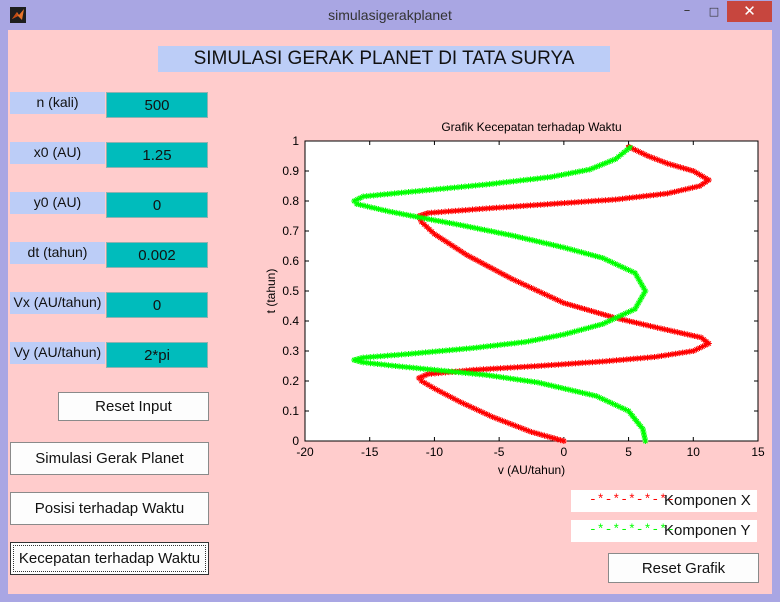 This screenshot has height=602, width=780. What do you see at coordinates (133, 406) in the screenshot?
I see `reset-input-button: Reset Input` at bounding box center [133, 406].